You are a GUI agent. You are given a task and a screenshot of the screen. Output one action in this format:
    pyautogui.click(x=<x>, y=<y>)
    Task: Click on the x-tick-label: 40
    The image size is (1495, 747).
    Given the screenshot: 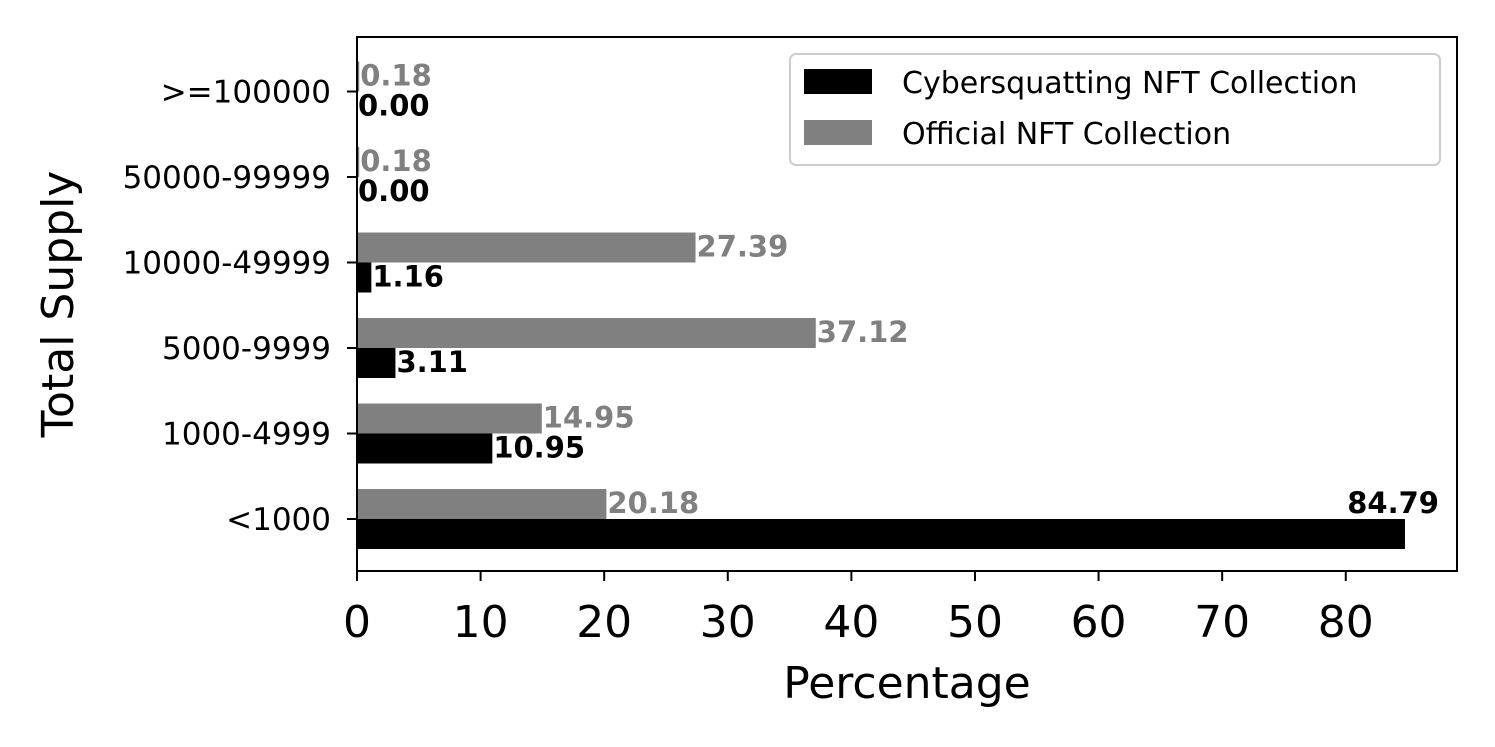 What is the action you would take?
    pyautogui.click(x=851, y=622)
    